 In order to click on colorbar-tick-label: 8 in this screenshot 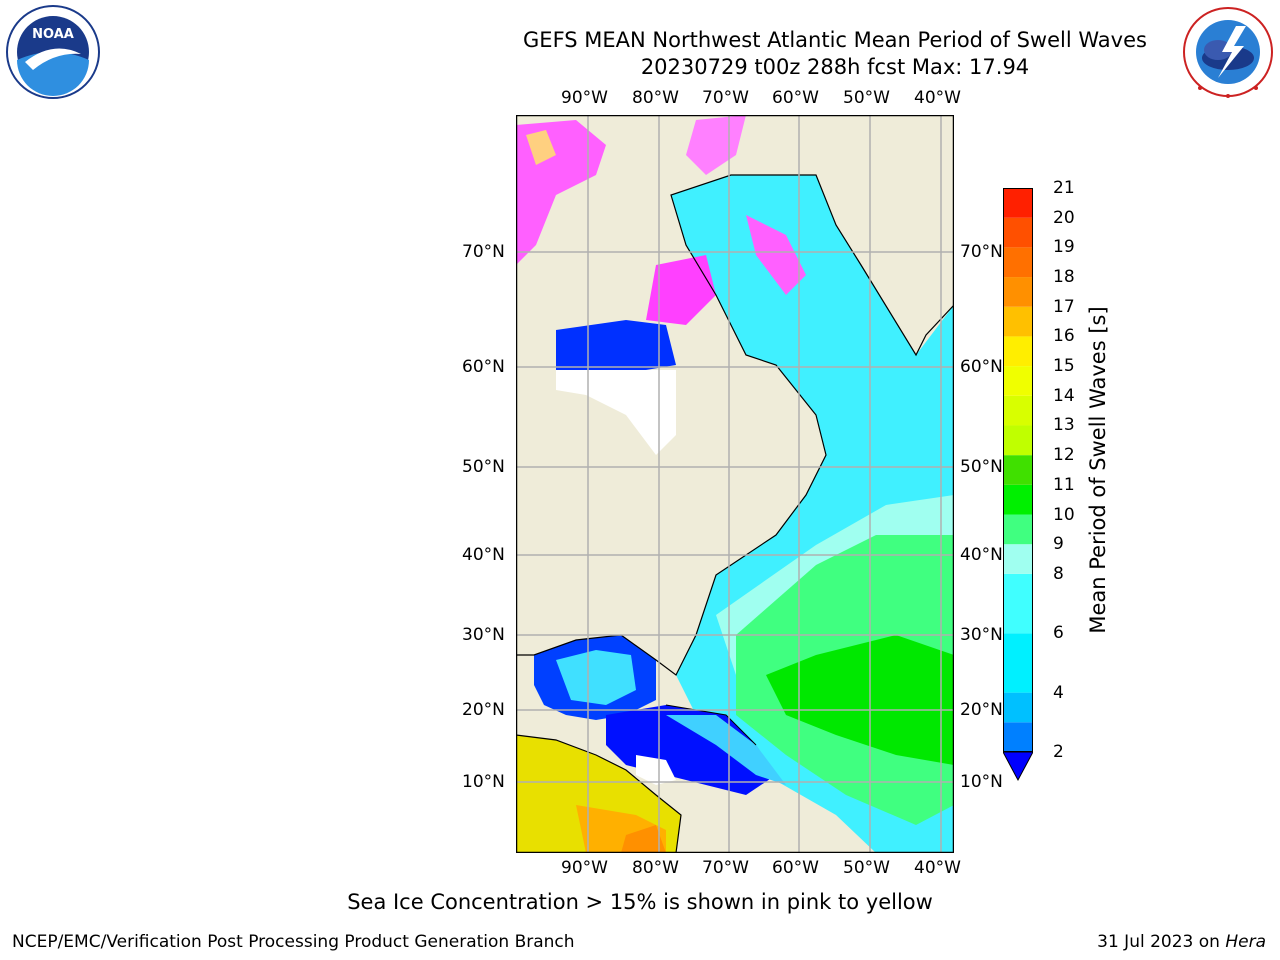, I will do `click(1058, 573)`.